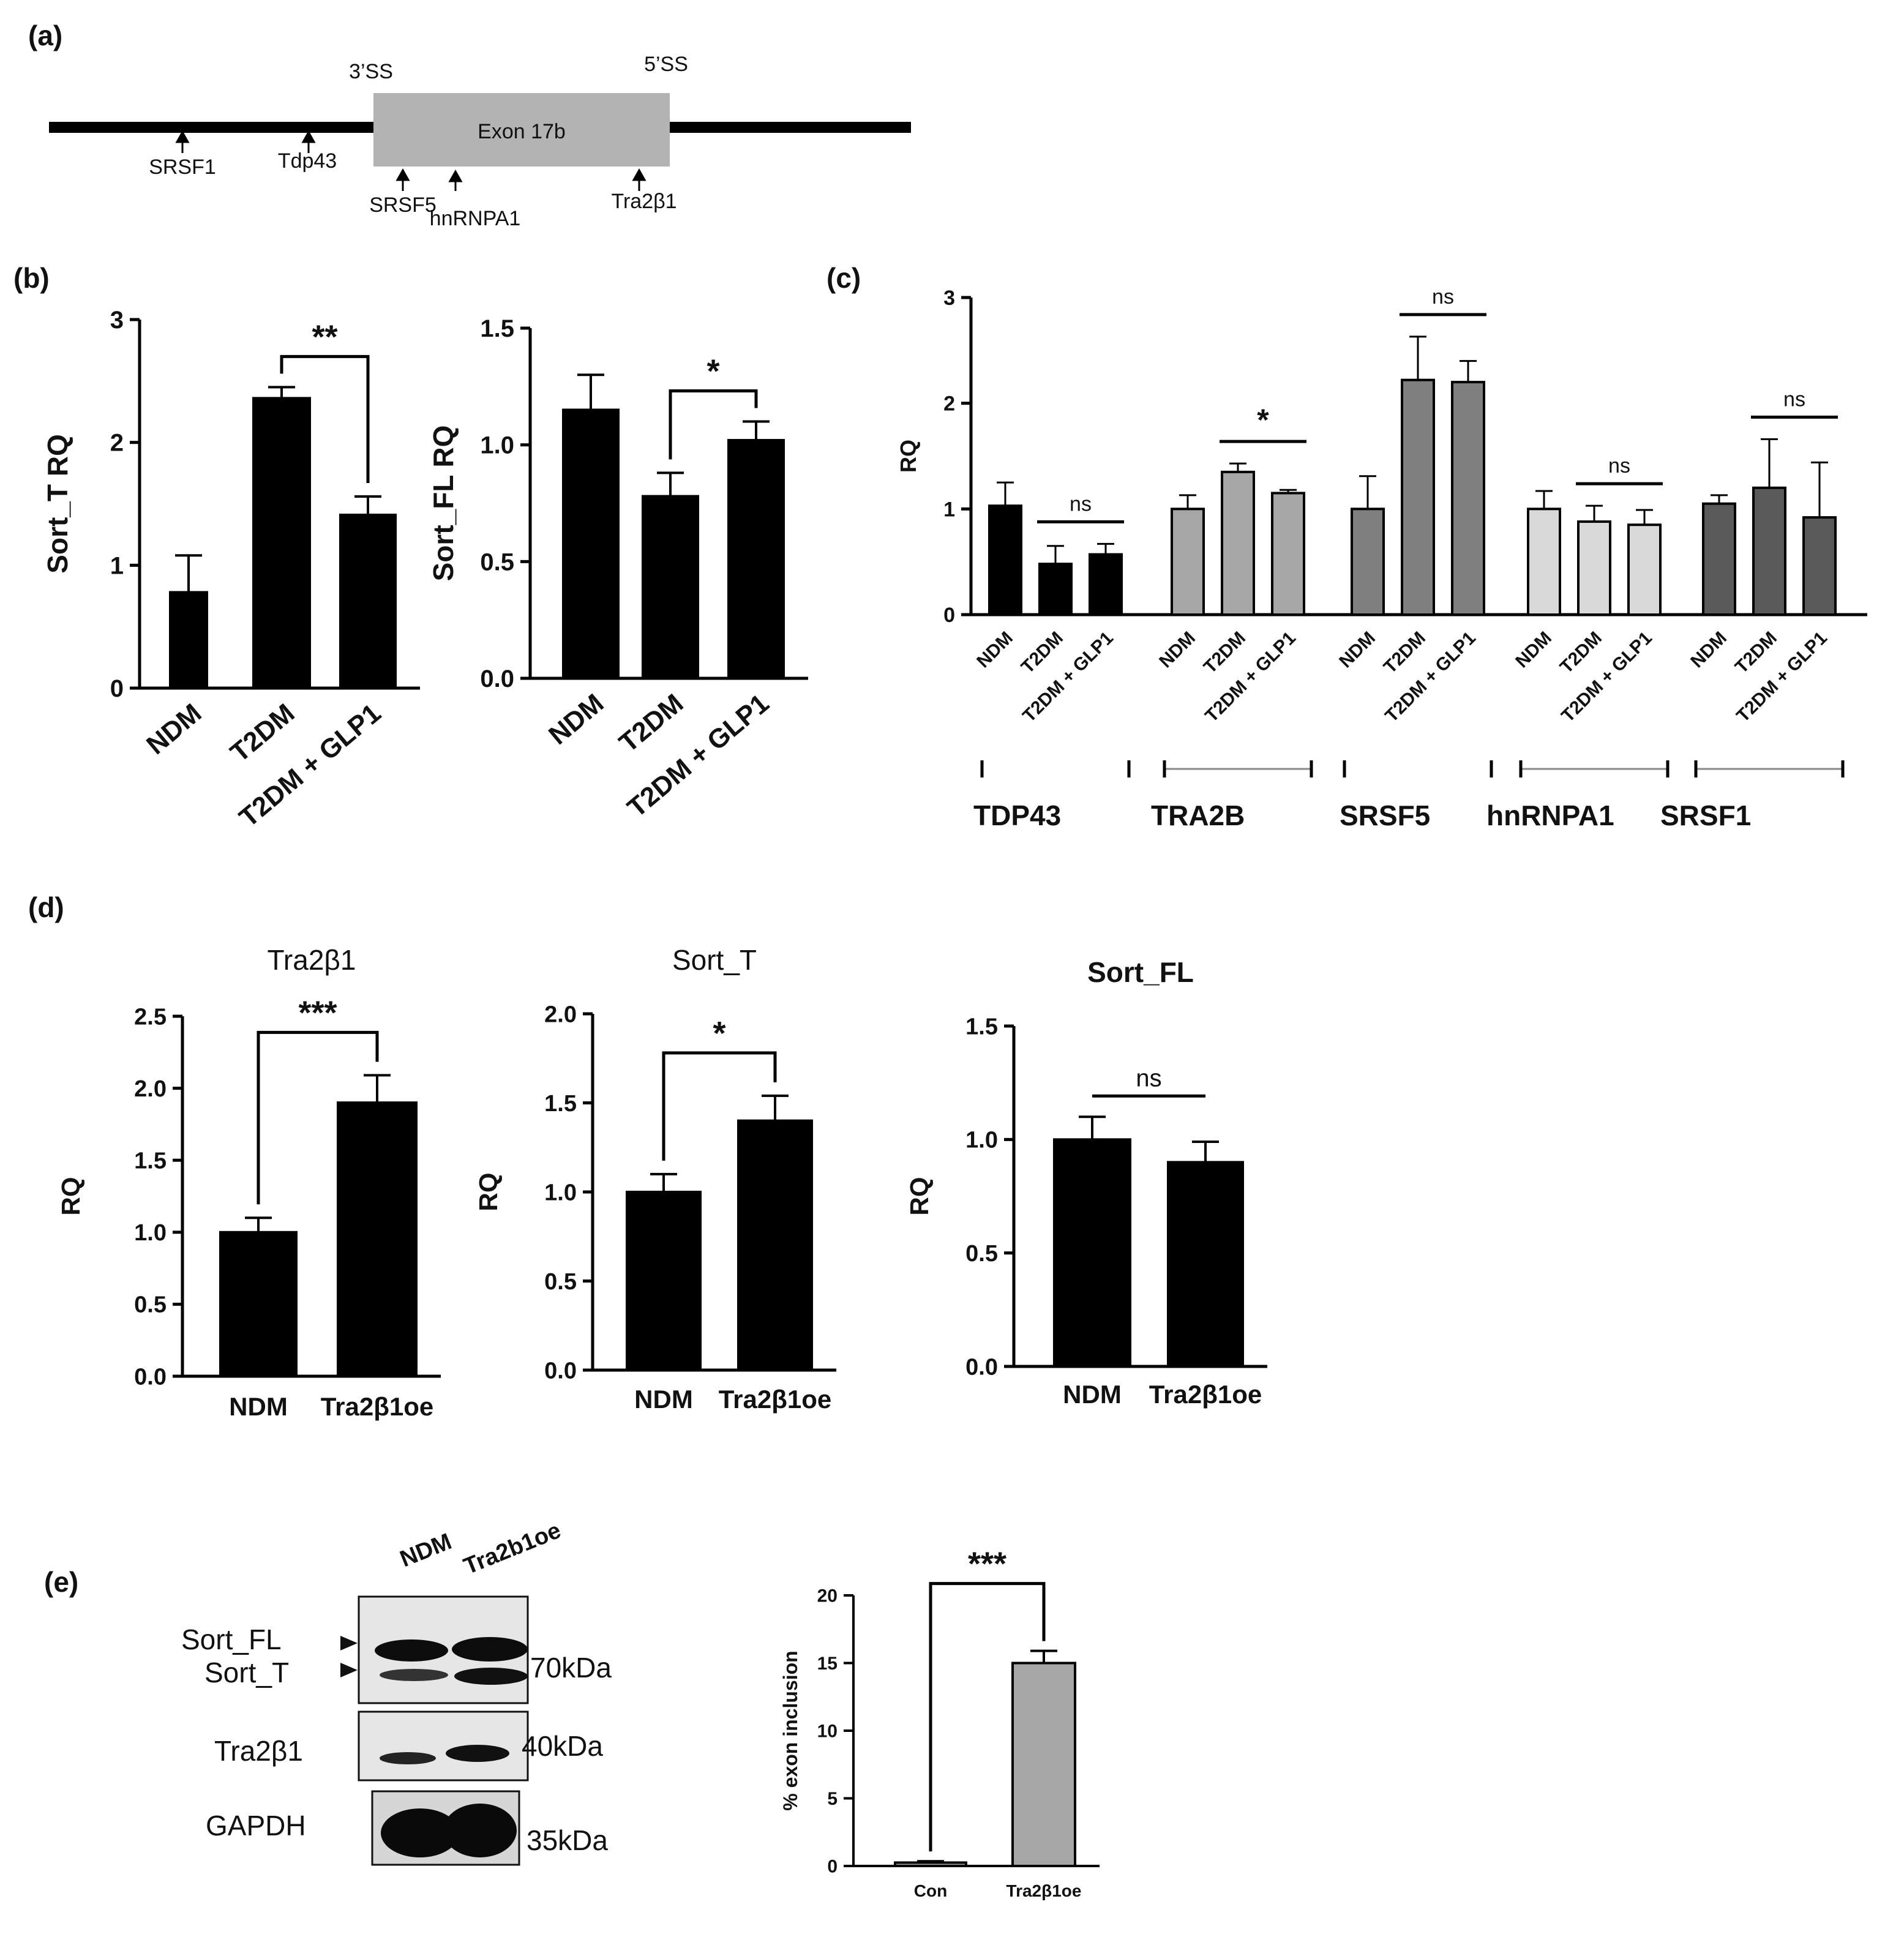 This screenshot has width=1904, height=1937. Describe the element at coordinates (182, 167) in the screenshot. I see `binding-site-srsf1: SRSF1` at that location.